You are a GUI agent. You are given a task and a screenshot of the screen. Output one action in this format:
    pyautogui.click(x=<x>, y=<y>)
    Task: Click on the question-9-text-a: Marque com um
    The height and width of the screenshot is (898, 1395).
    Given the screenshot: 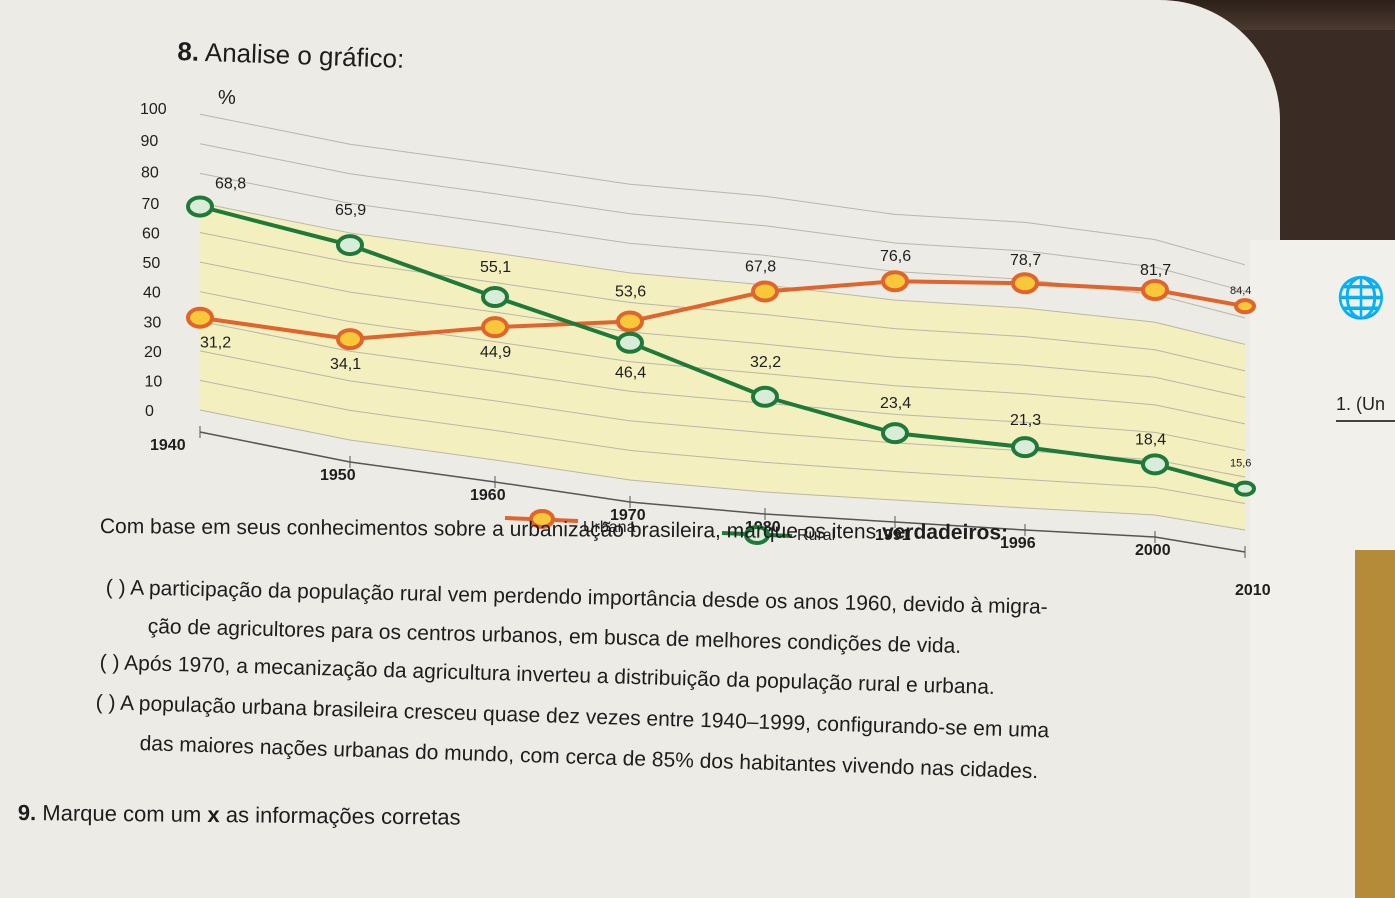 What is the action you would take?
    pyautogui.click(x=122, y=813)
    